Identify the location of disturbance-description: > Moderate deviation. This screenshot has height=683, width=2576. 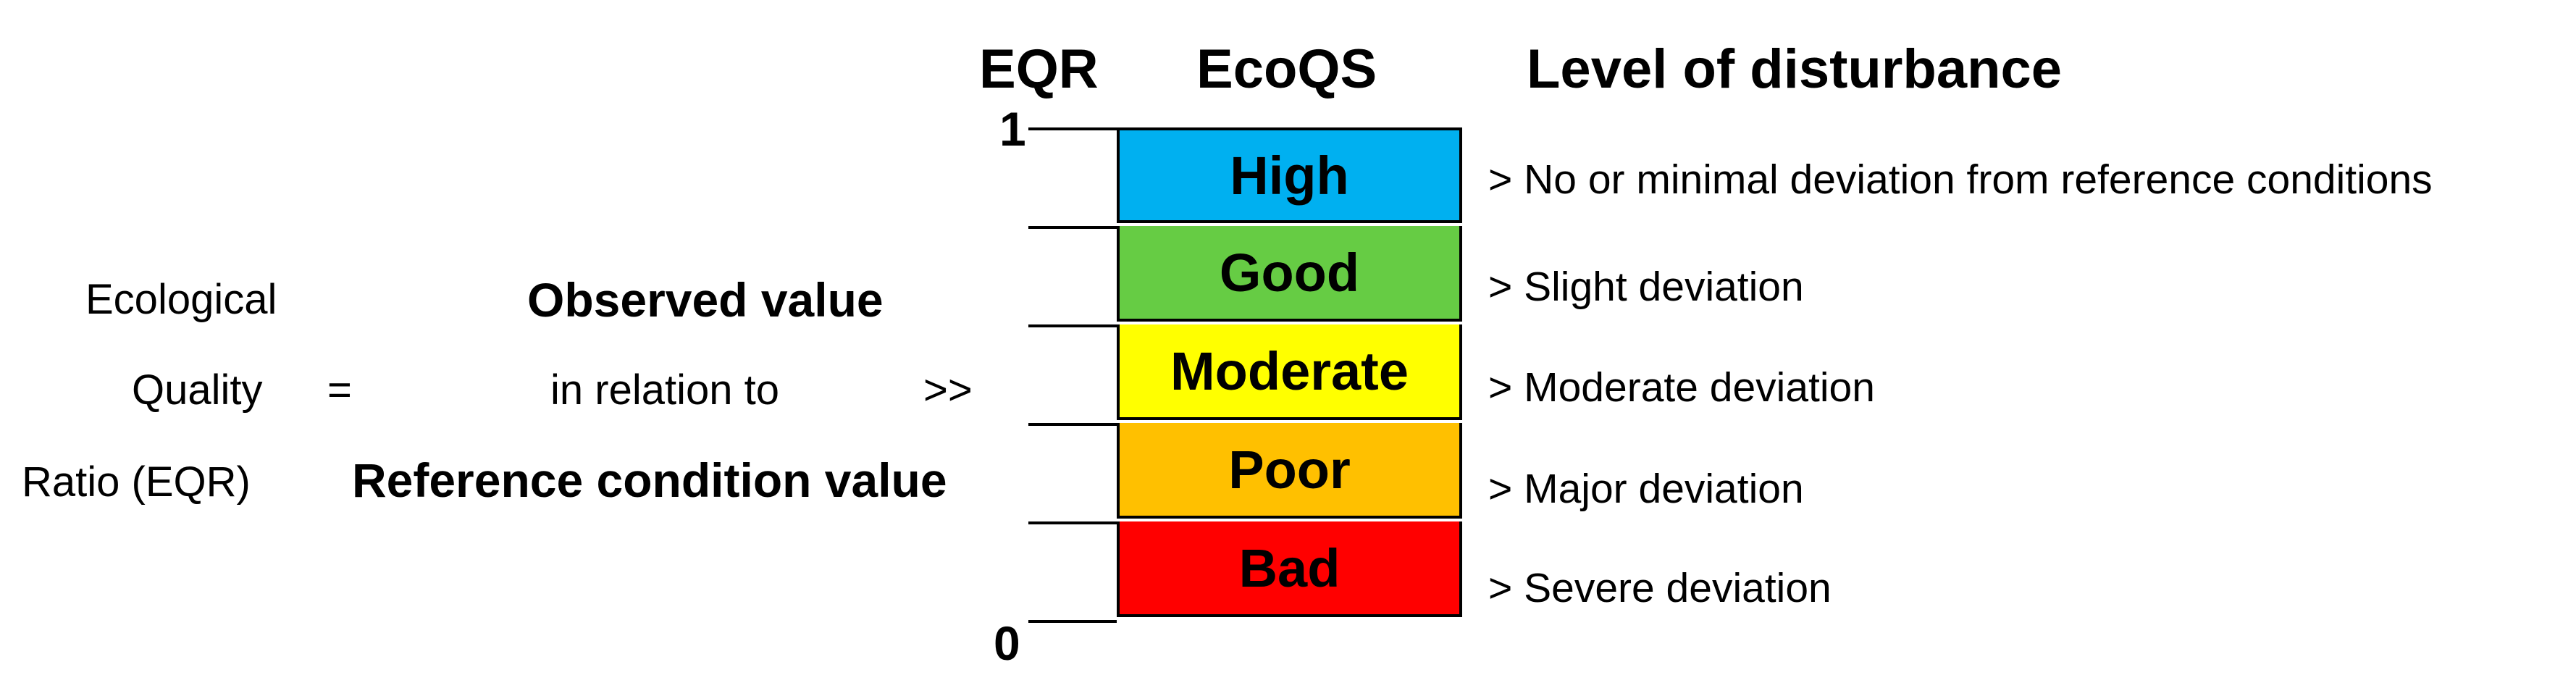
(1681, 387).